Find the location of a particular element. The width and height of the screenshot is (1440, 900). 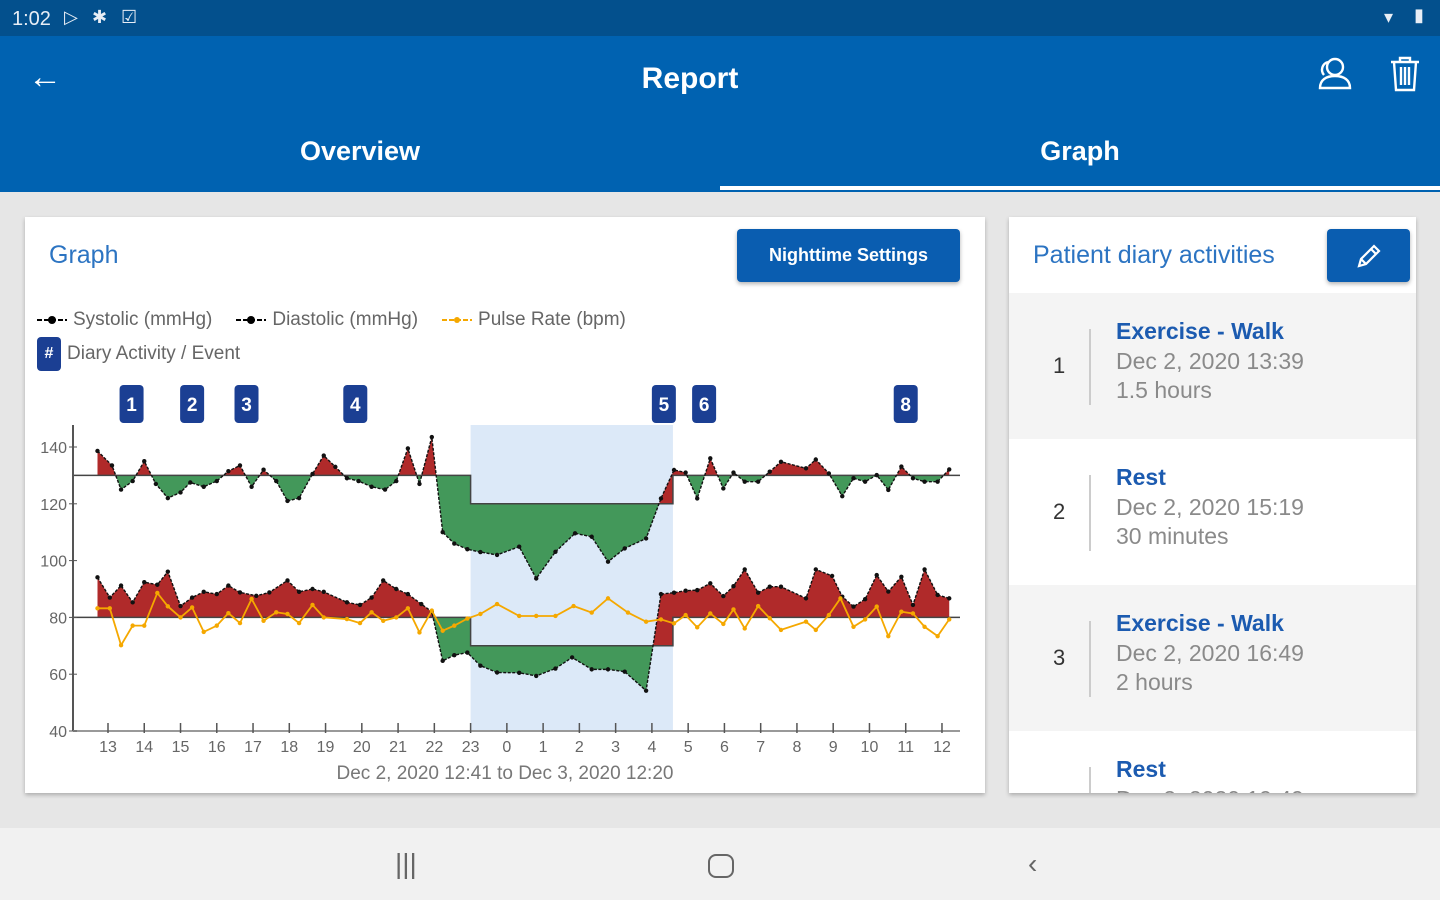

x-tick-label: 19 is located at coordinates (326, 747).